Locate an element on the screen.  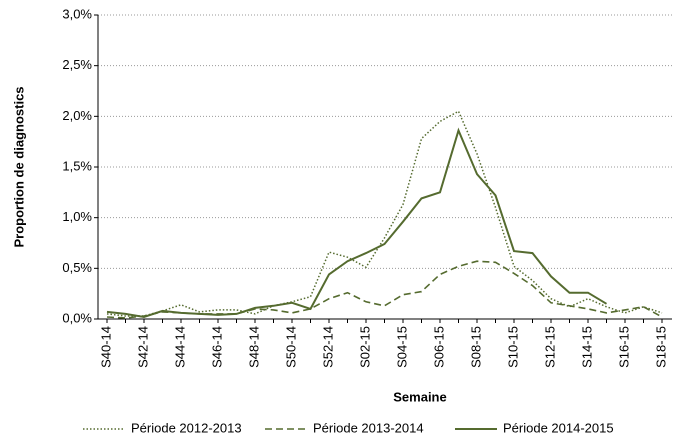
x-tick-label: S18-15 is located at coordinates (660, 347).